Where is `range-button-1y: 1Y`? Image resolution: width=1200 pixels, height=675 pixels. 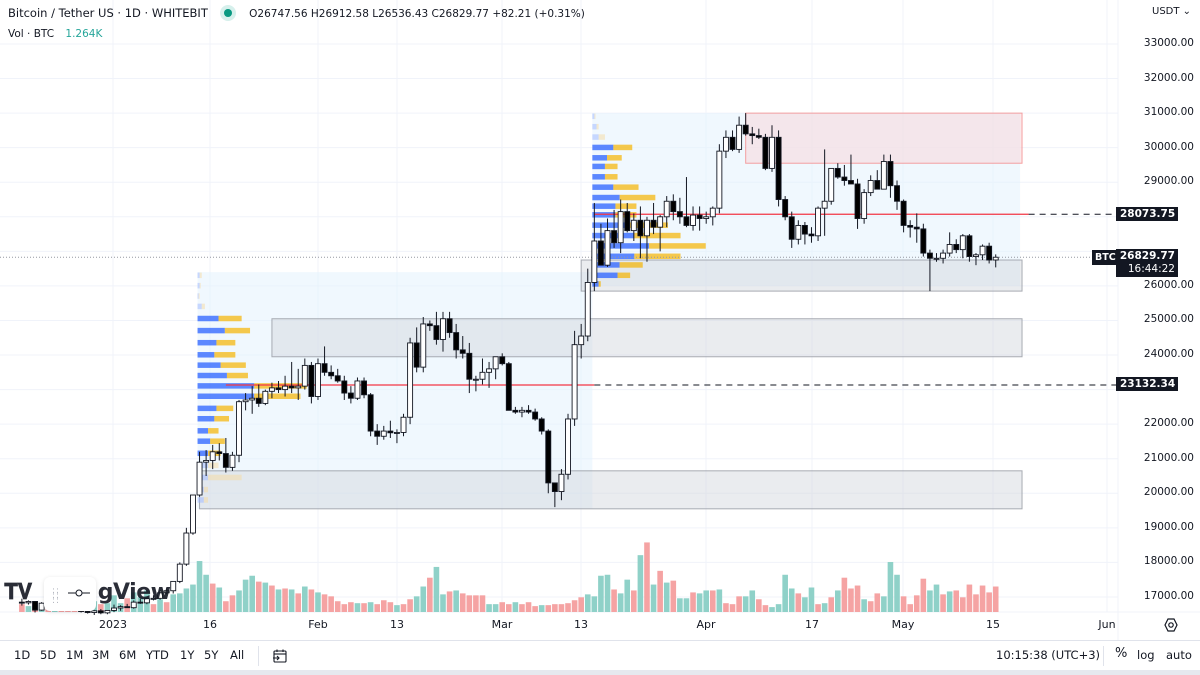 range-button-1y: 1Y is located at coordinates (187, 655).